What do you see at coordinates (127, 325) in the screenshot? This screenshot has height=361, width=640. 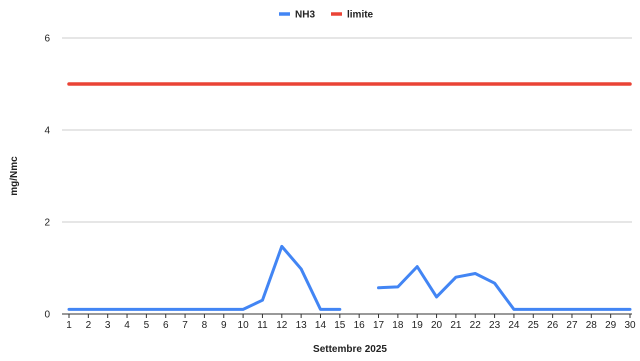 I see `x-tick-label: 4` at bounding box center [127, 325].